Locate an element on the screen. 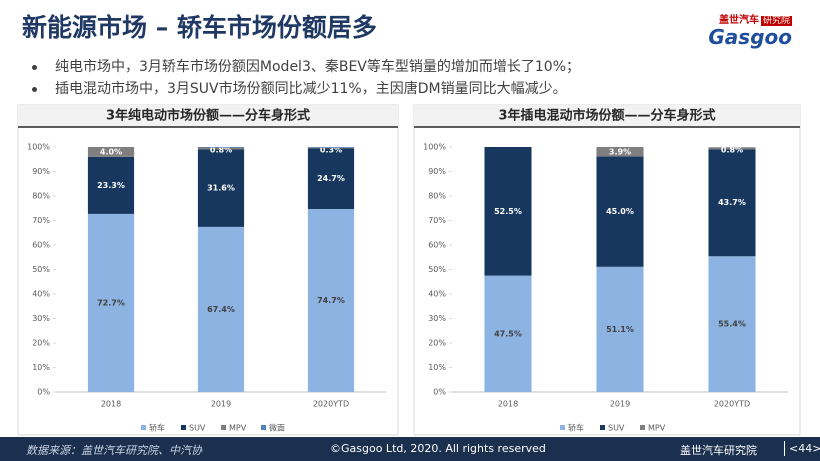 The width and height of the screenshot is (820, 461). legend-label: 微面 is located at coordinates (277, 428).